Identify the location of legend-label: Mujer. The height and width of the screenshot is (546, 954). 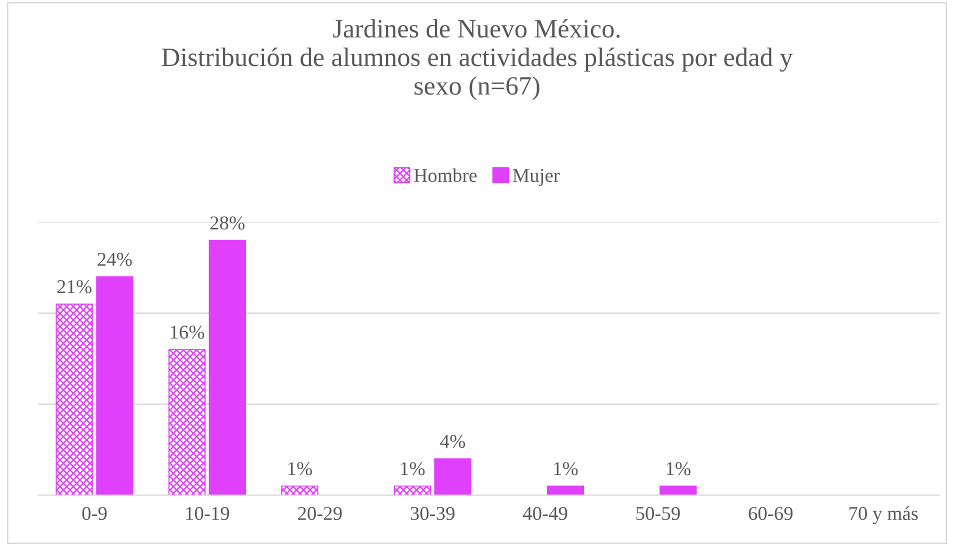
(536, 177).